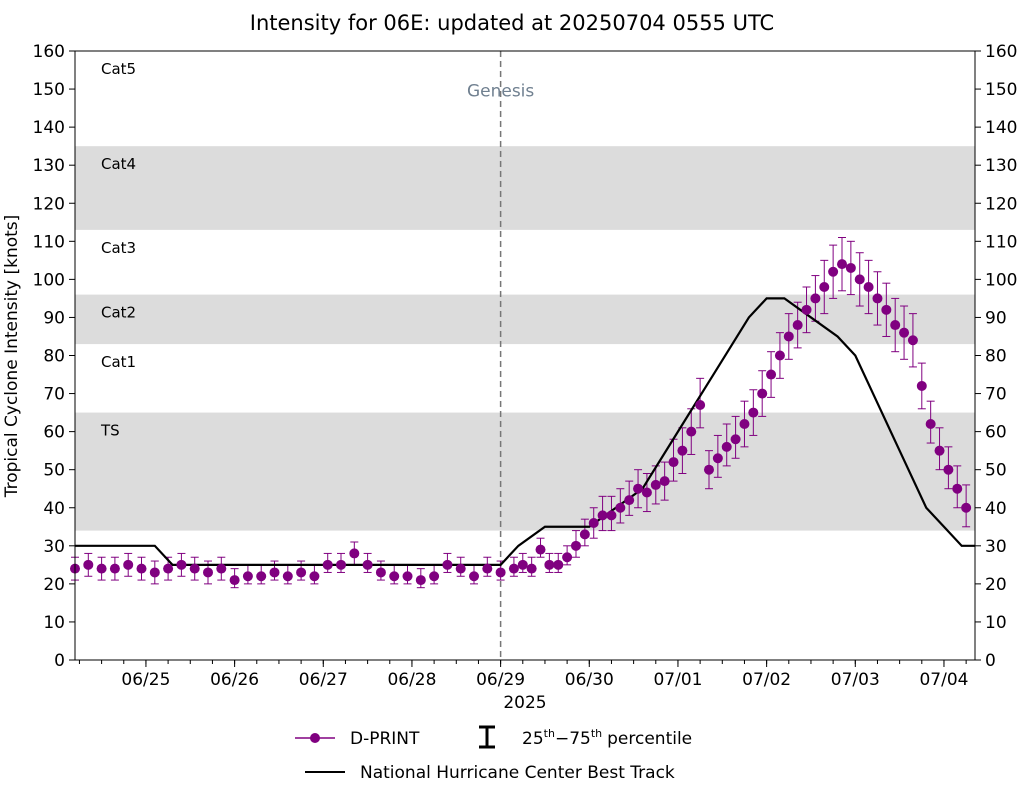 This screenshot has height=785, width=1025. Describe the element at coordinates (54, 509) in the screenshot. I see `y-tick-label-left: 40` at that location.